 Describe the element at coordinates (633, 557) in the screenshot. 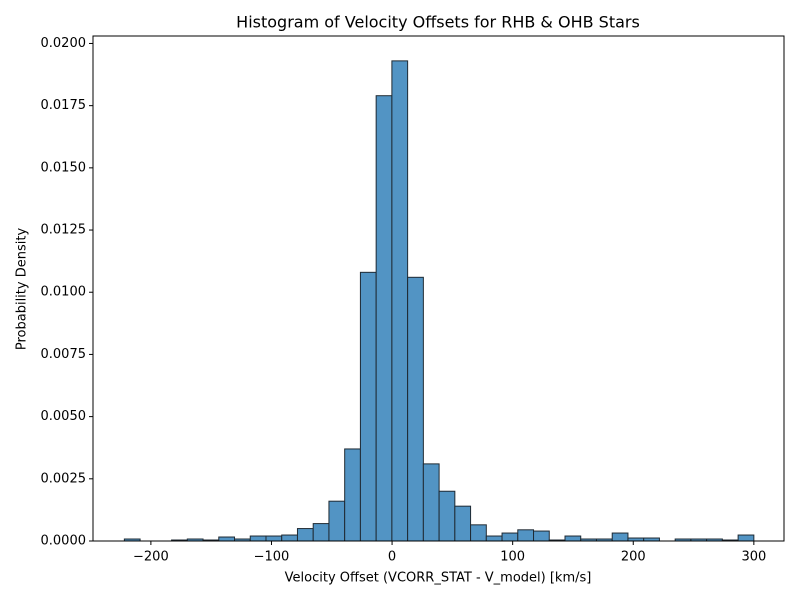

I see `x-tick-label: 200` at that location.